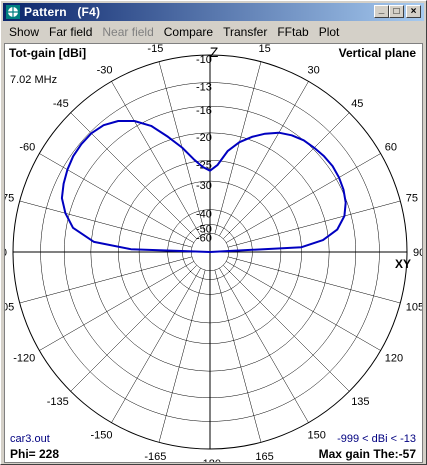 The height and width of the screenshot is (465, 427). I want to click on angle-label: -150, so click(101, 436).